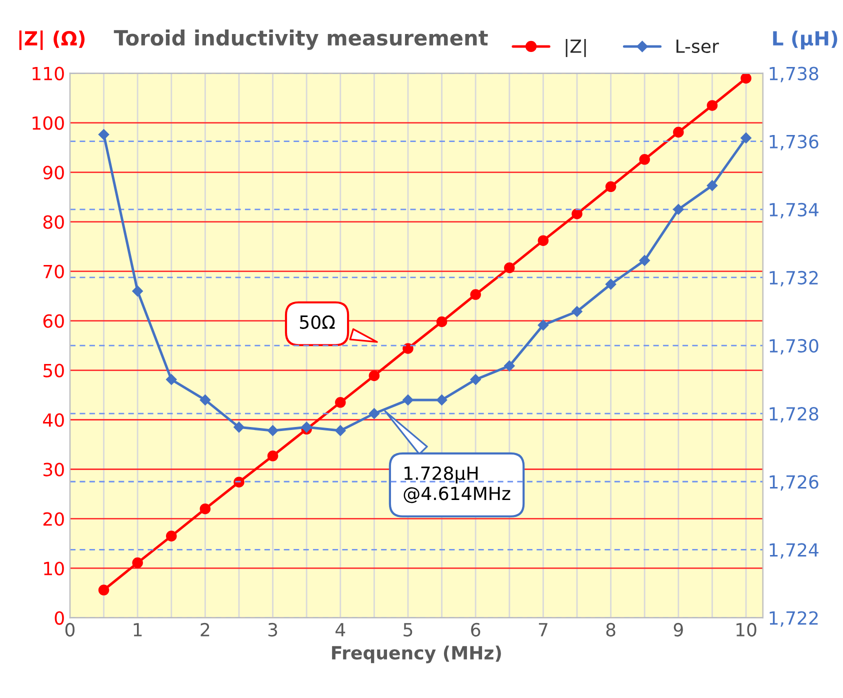 The width and height of the screenshot is (843, 698). What do you see at coordinates (794, 551) in the screenshot?
I see `y2-tick-label: 1,724` at bounding box center [794, 551].